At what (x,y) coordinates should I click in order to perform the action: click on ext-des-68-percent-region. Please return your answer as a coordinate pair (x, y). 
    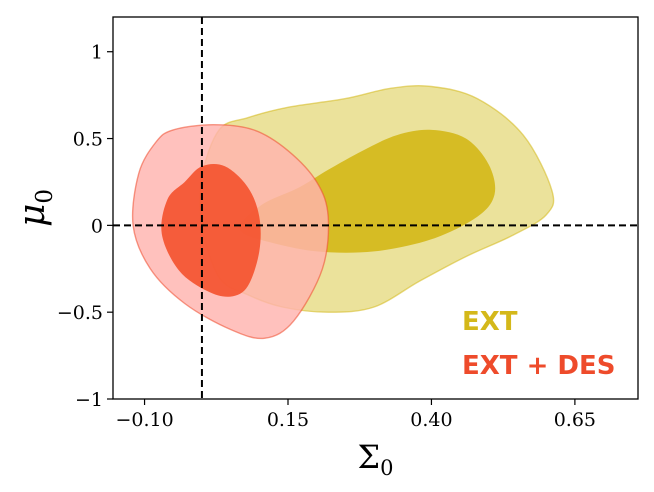
    Looking at the image, I should click on (211, 230).